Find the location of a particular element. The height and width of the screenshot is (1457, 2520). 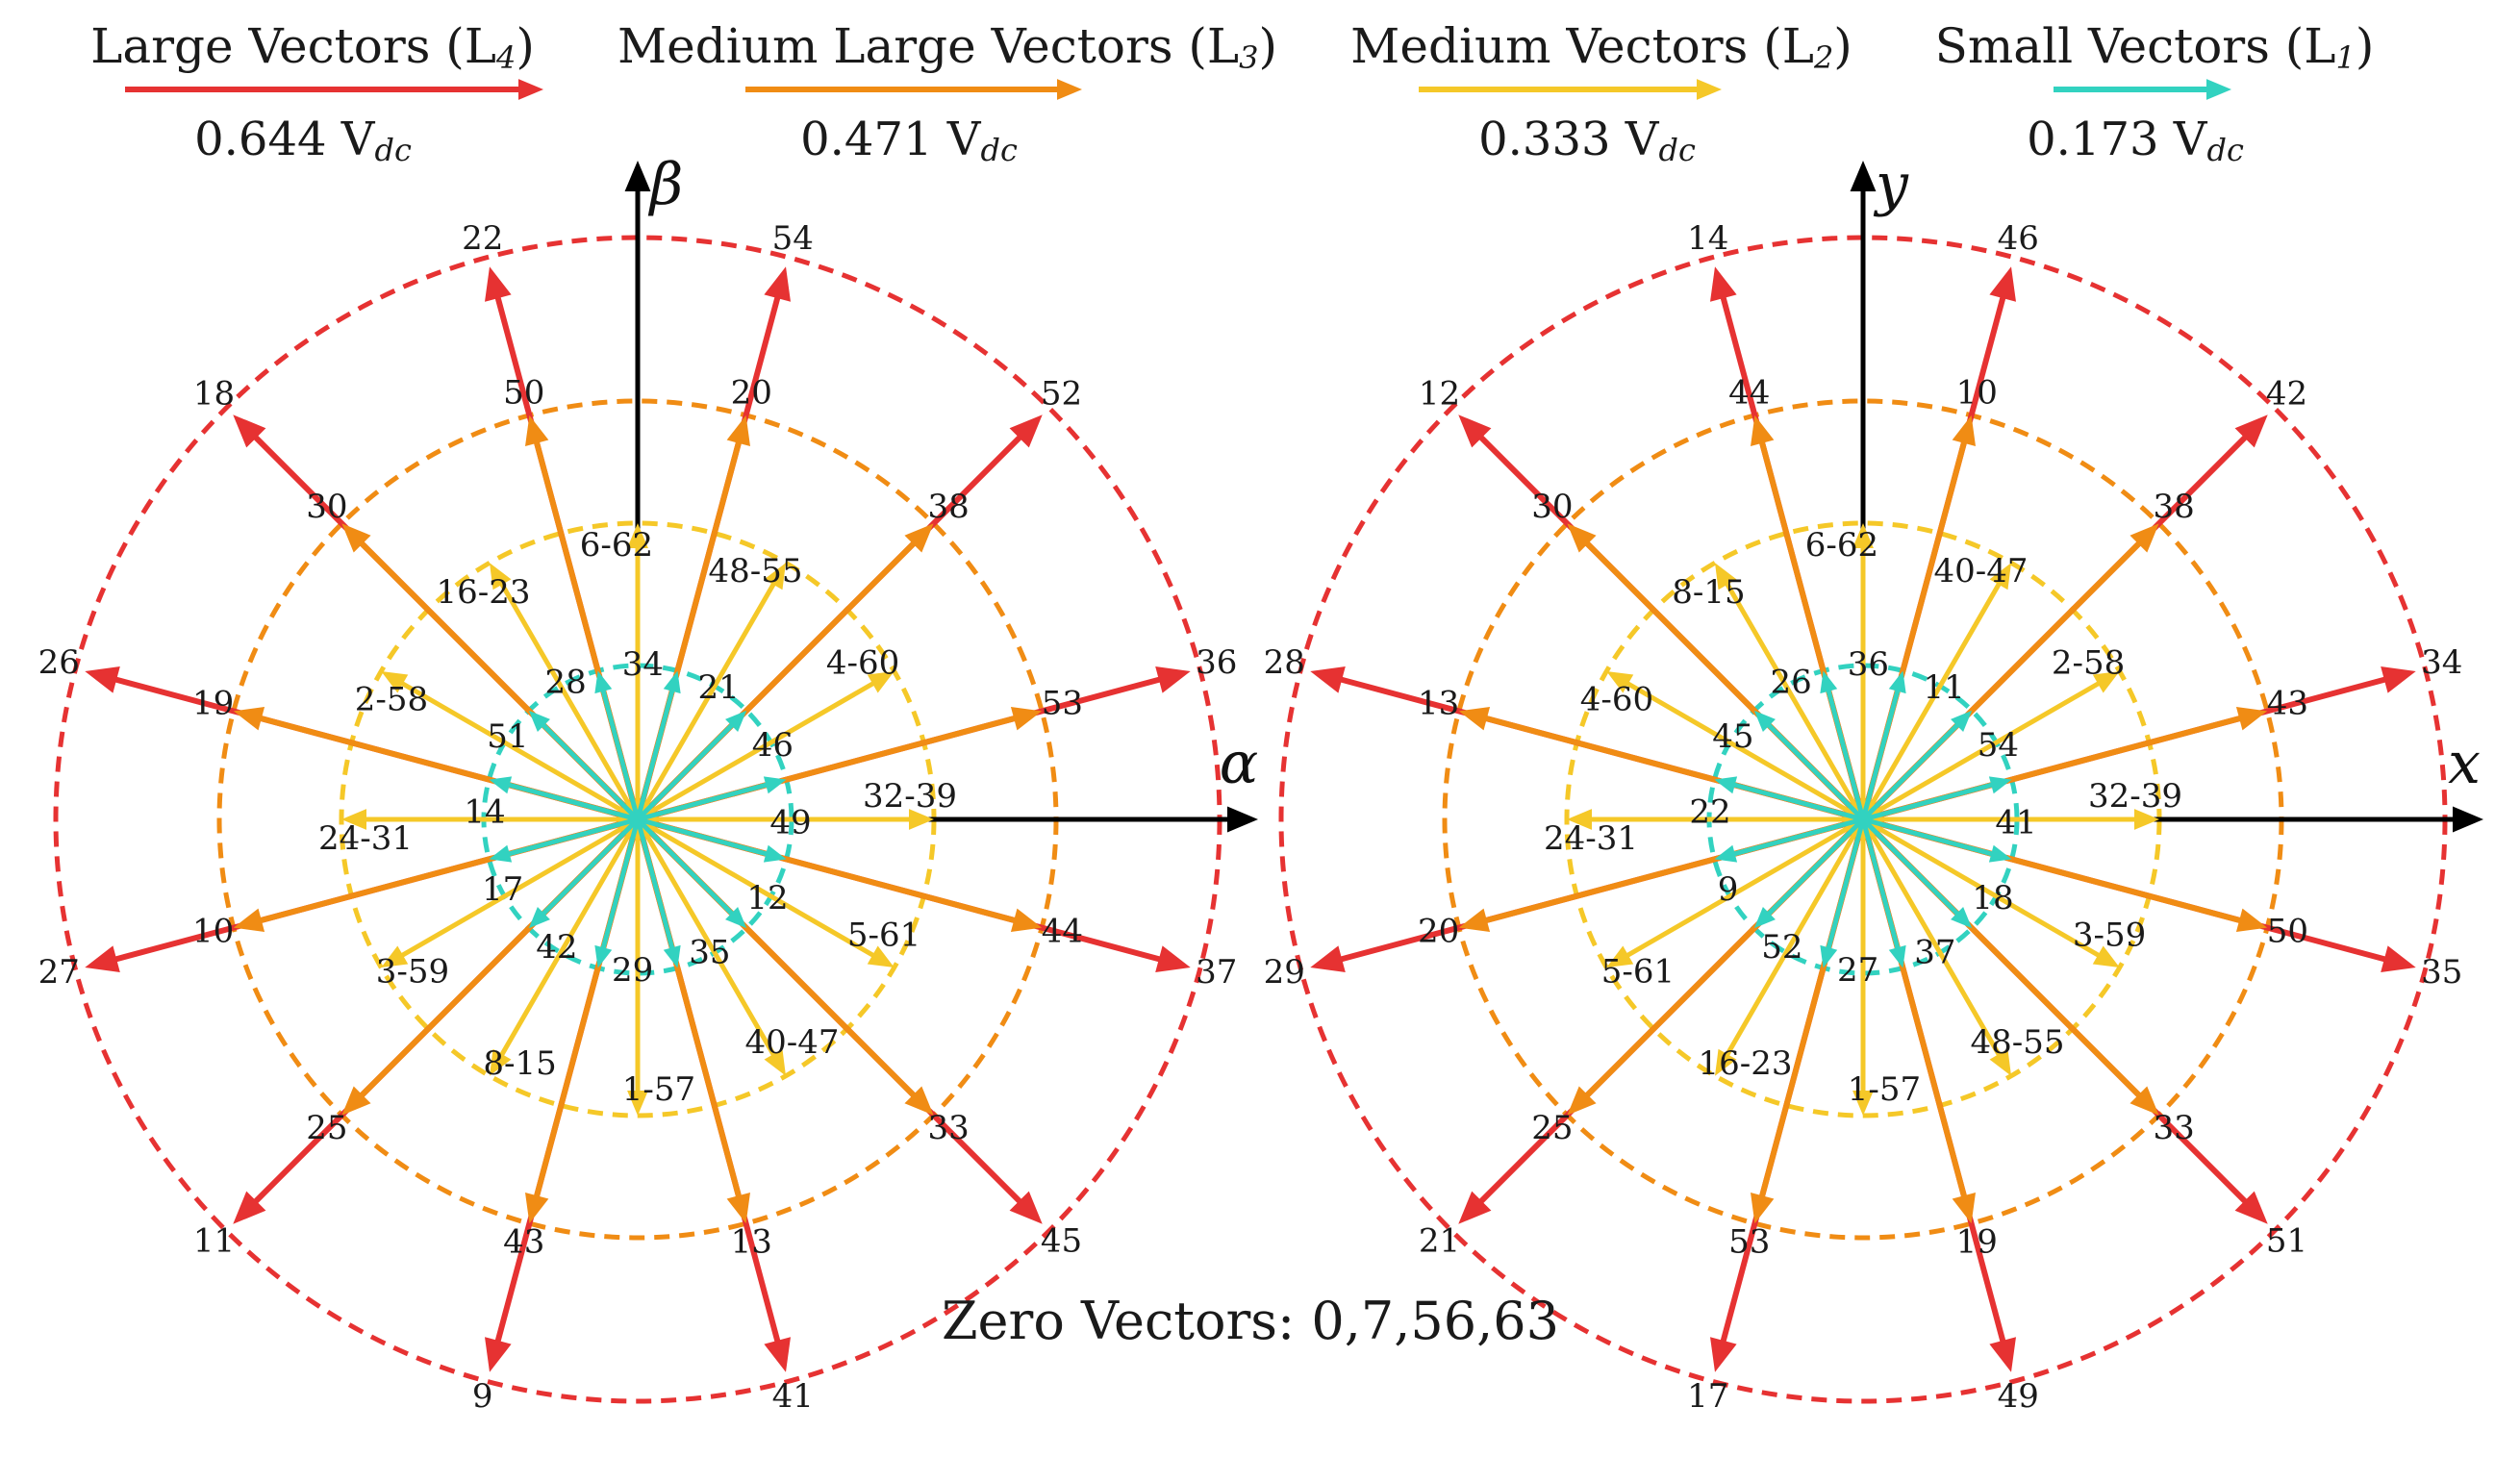

vector-label: 19 is located at coordinates (1977, 1241).